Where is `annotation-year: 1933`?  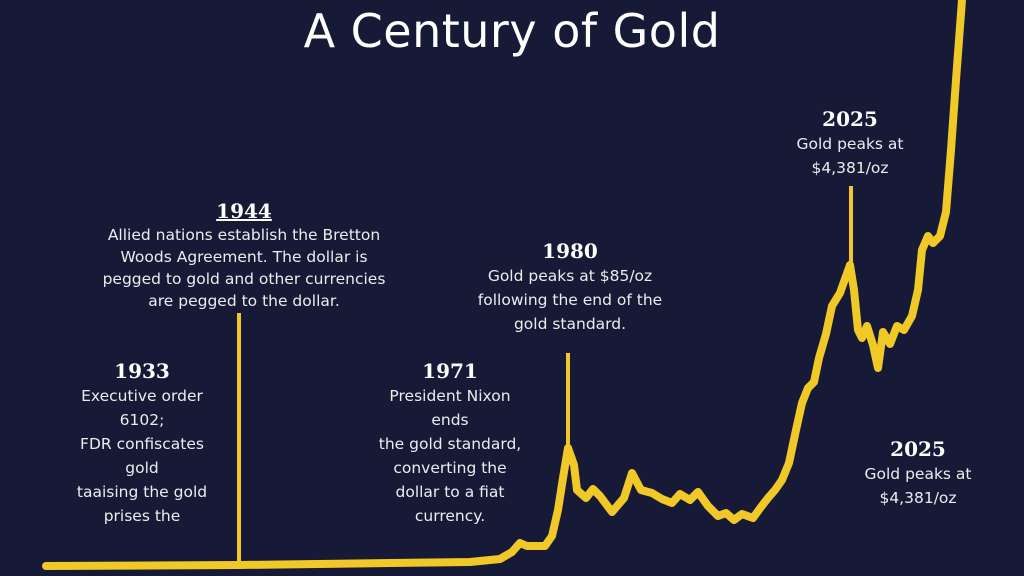 annotation-year: 1933 is located at coordinates (142, 371).